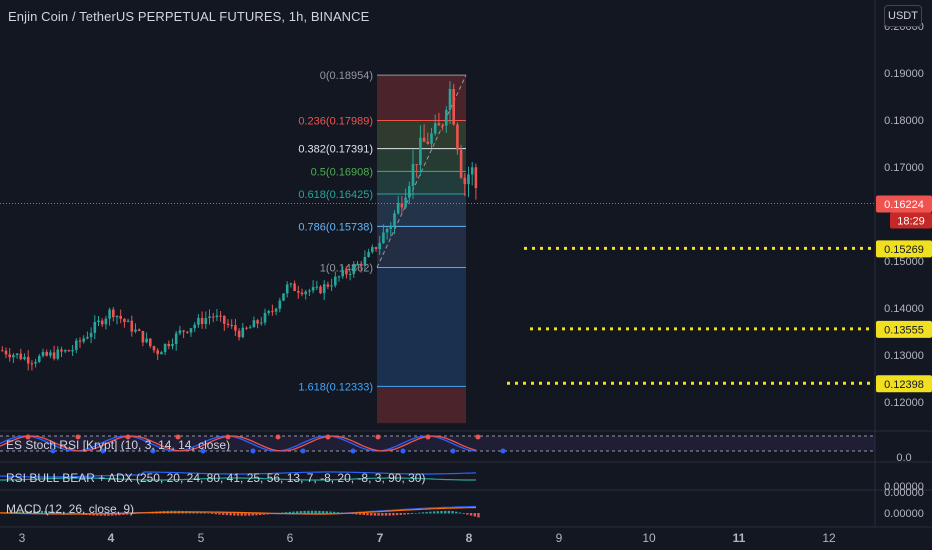  Describe the element at coordinates (903, 16) in the screenshot. I see `currency-button: USDT` at that location.